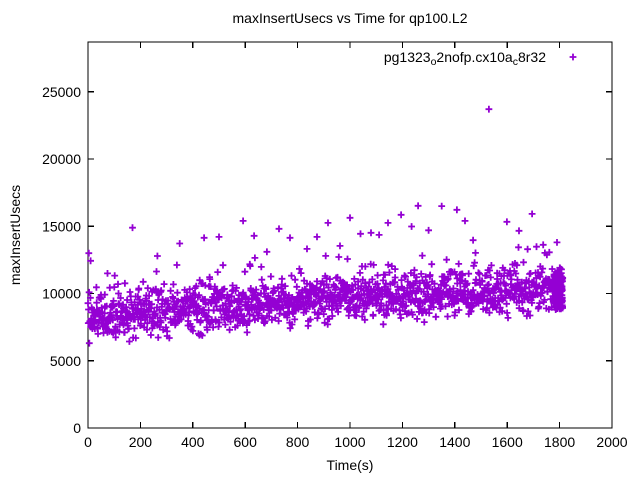 The image size is (640, 480). Describe the element at coordinates (61, 226) in the screenshot. I see `y-tick-label: 15000` at that location.